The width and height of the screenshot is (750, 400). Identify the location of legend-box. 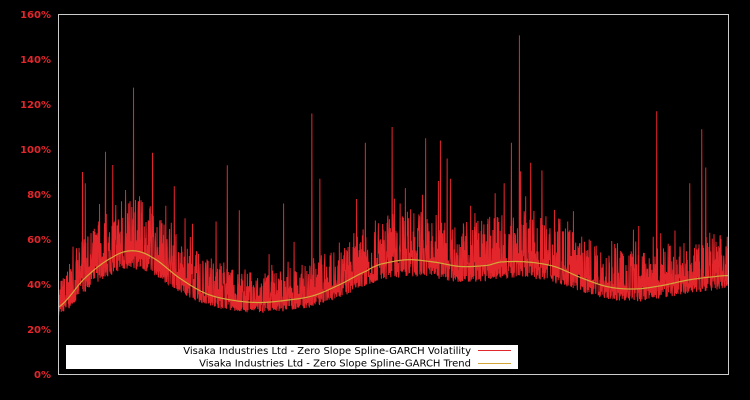
(292, 357).